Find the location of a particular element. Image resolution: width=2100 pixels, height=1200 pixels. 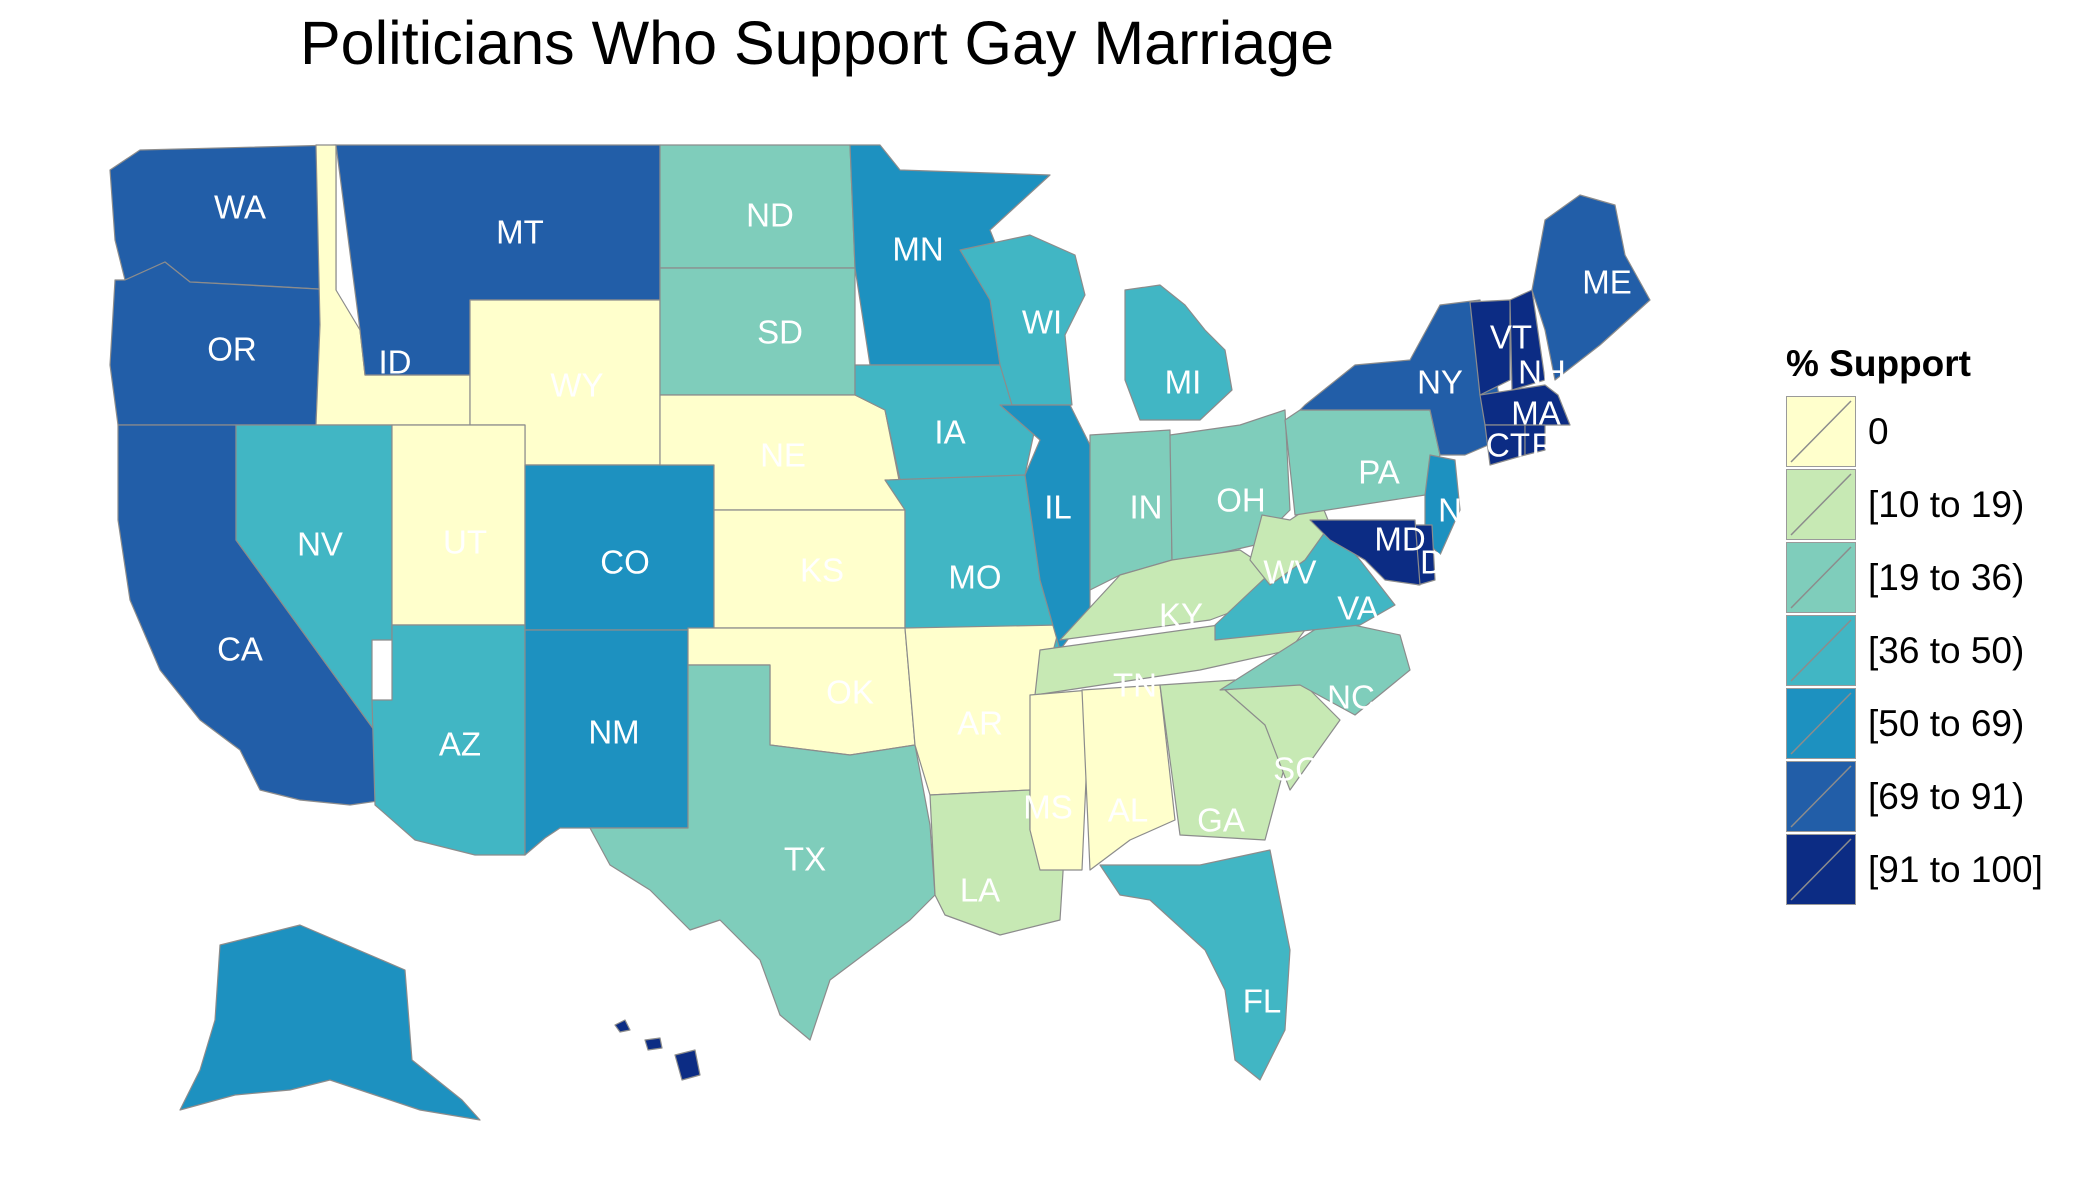

state-md is located at coordinates (1365, 552).